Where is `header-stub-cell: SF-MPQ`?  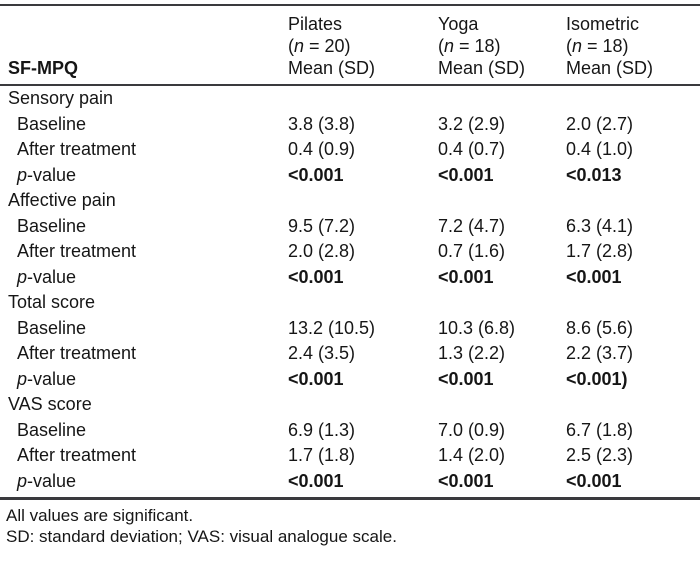 header-stub-cell: SF-MPQ is located at coordinates (144, 45).